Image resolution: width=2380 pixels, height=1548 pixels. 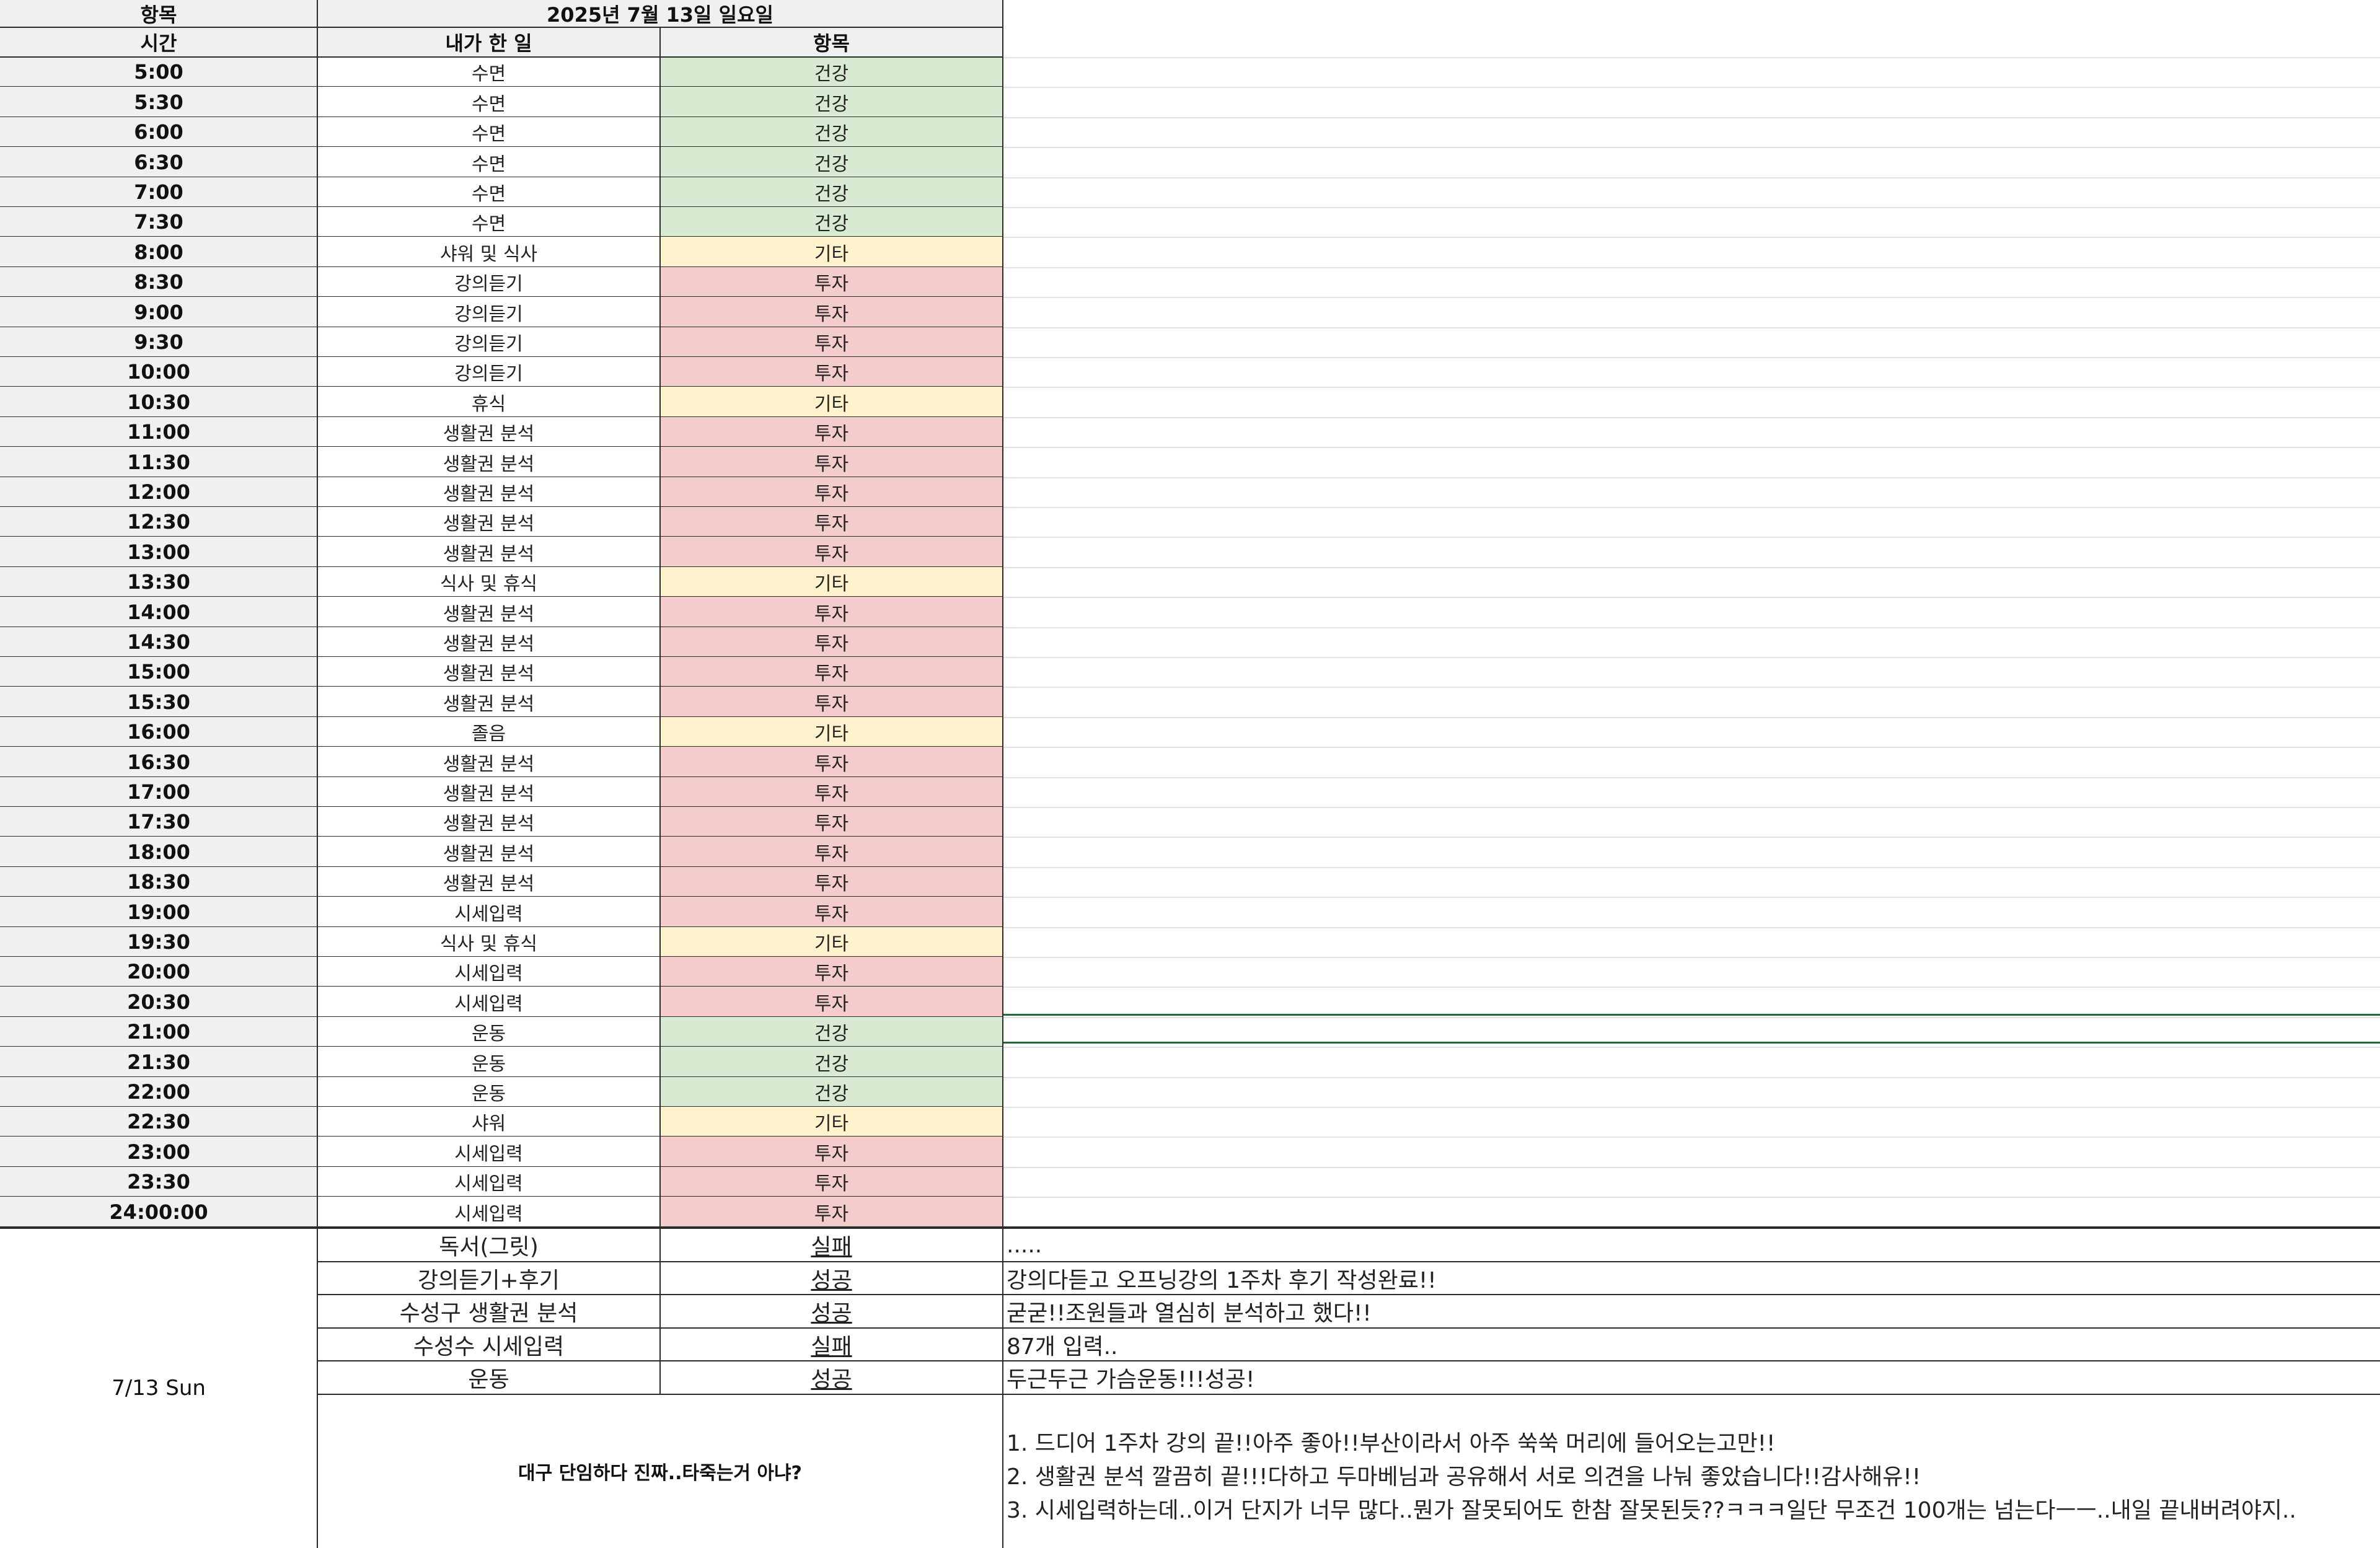 What do you see at coordinates (158, 612) in the screenshot?
I see `time-cell: 14:00` at bounding box center [158, 612].